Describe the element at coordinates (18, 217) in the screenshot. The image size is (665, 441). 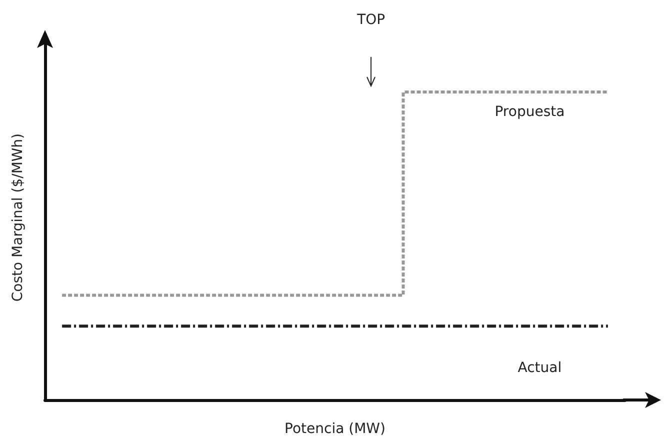
I see `y-axis-title: Costo Marginal ($/MWh)` at that location.